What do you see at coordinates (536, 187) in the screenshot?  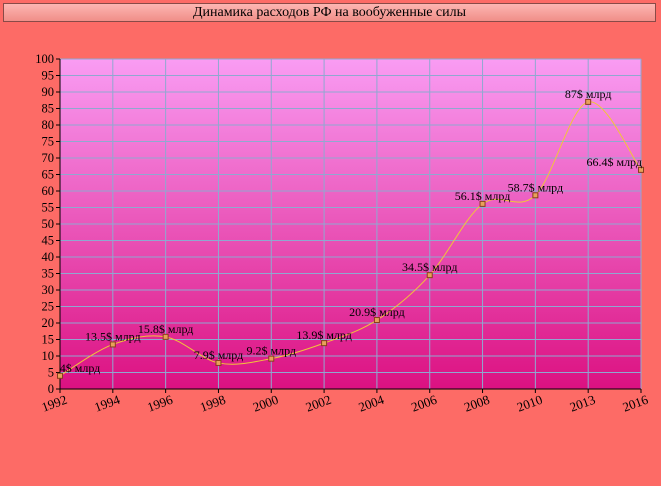 I see `data-label: 58.7$ млрд` at bounding box center [536, 187].